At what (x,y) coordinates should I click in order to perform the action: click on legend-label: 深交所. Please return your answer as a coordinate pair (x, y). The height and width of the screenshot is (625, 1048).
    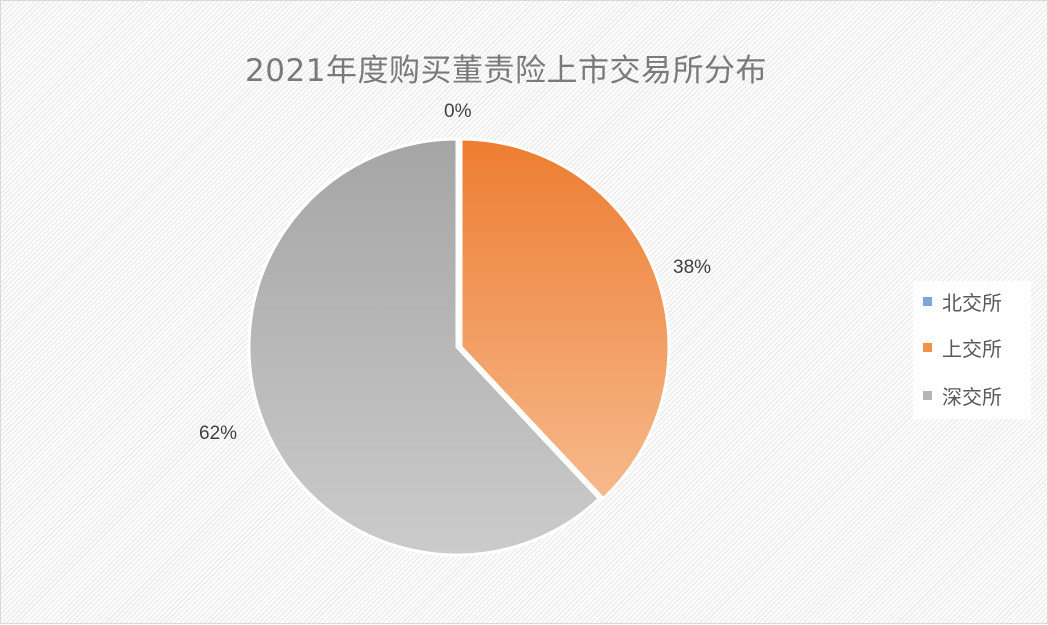
    Looking at the image, I should click on (972, 397).